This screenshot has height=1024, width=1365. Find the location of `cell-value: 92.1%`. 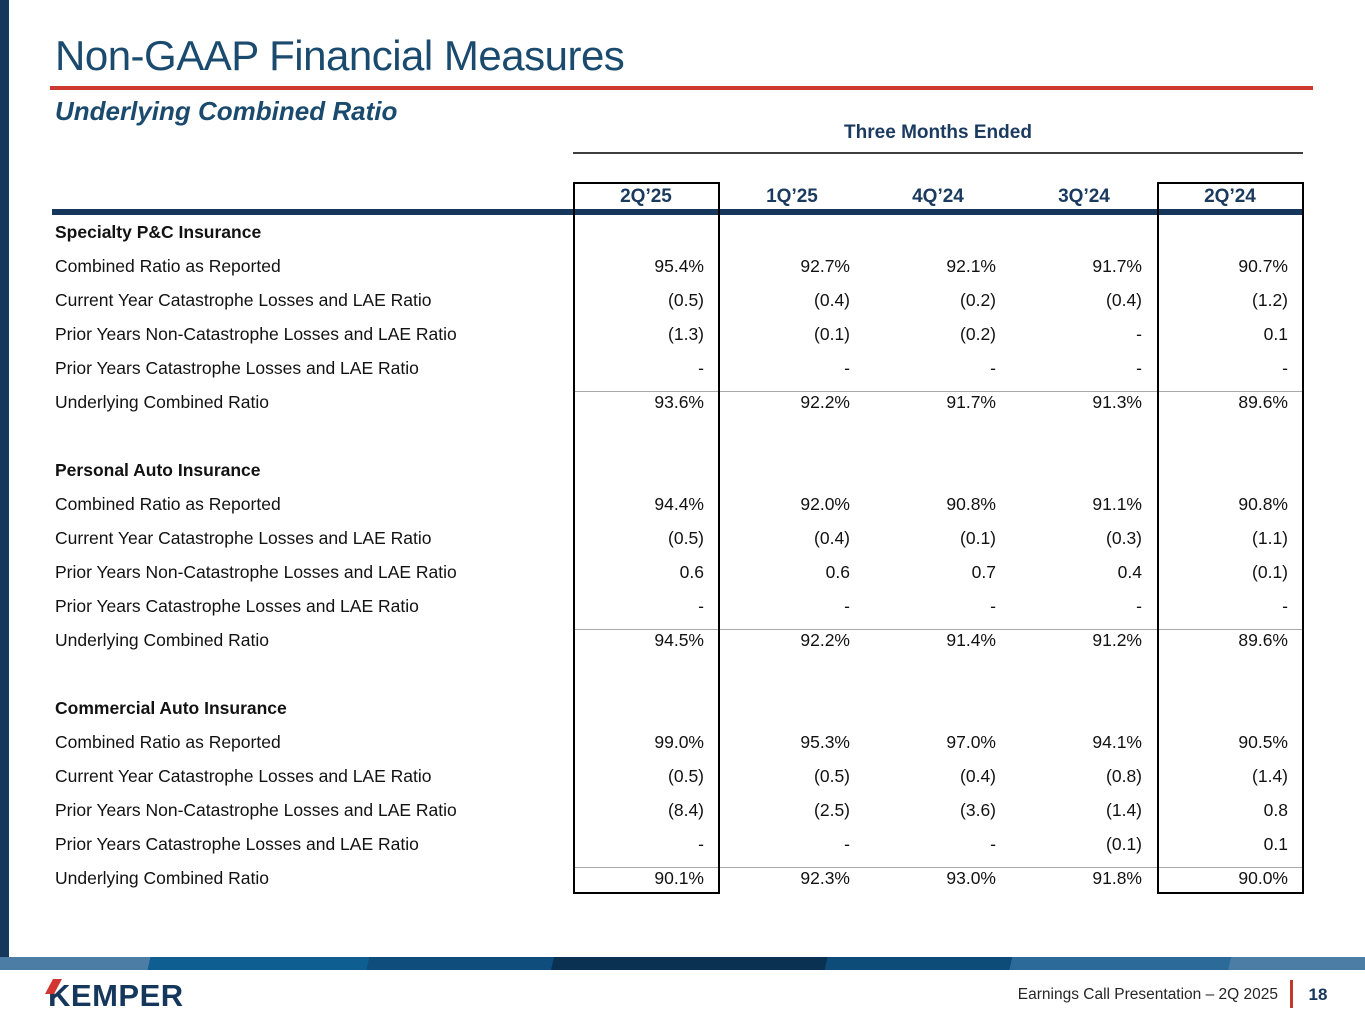

cell-value: 92.1% is located at coordinates (971, 265).